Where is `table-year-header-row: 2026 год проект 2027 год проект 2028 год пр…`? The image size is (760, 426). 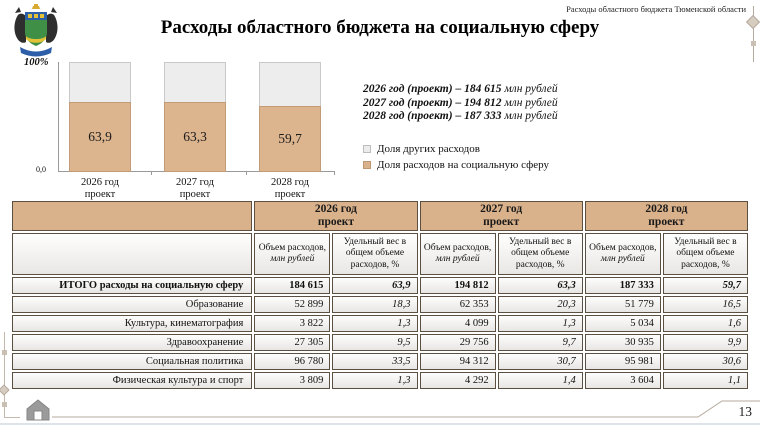
table-year-header-row: 2026 год проект 2027 год проект 2028 год пр… is located at coordinates (380, 216).